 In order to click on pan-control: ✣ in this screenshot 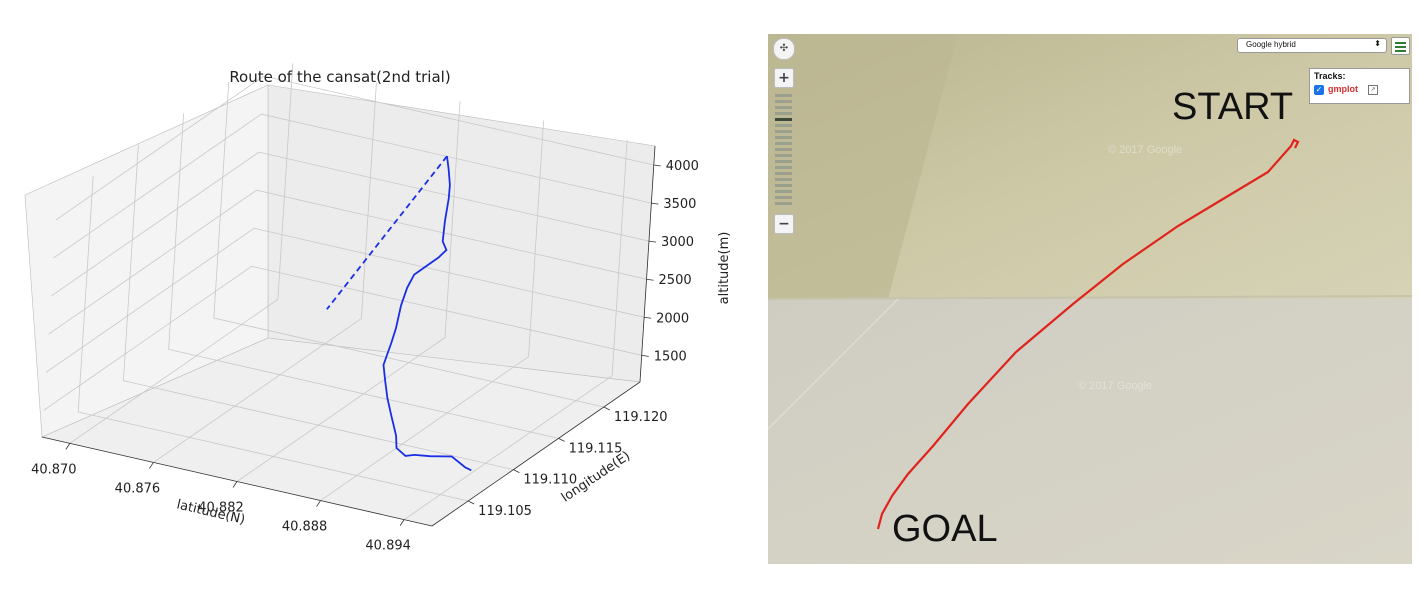, I will do `click(784, 49)`.